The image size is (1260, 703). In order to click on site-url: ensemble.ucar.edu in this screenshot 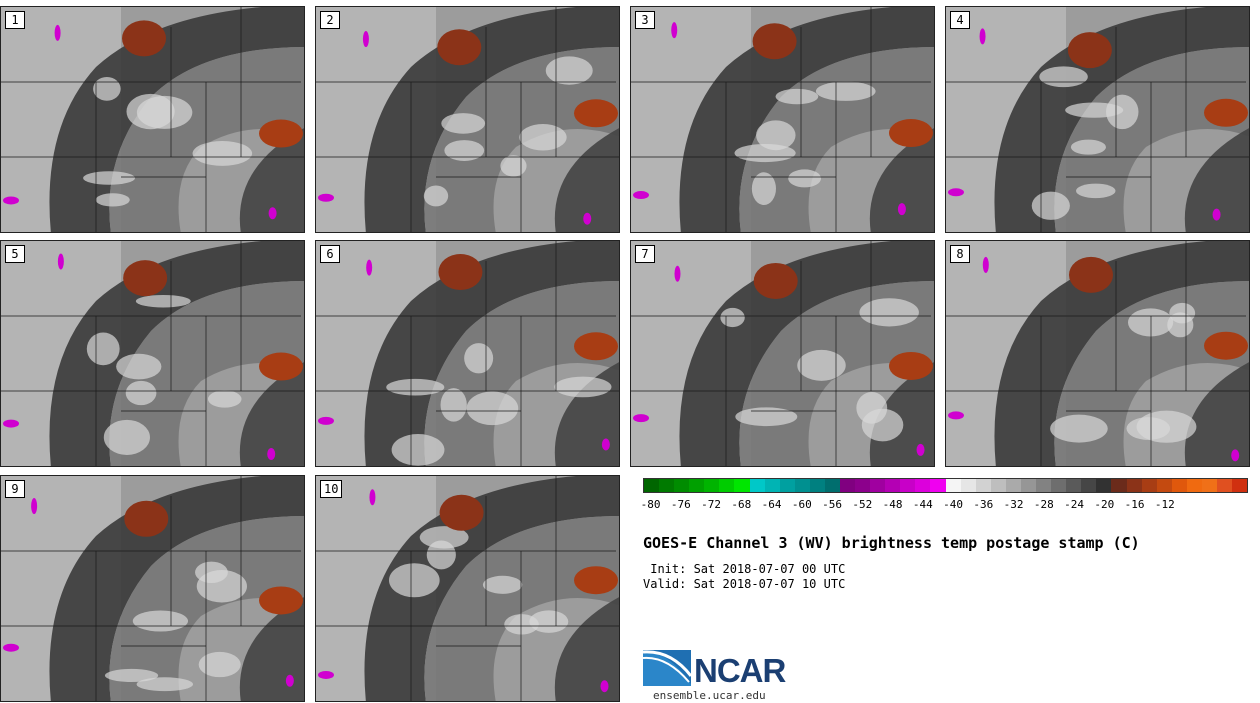, I will do `click(709, 695)`.